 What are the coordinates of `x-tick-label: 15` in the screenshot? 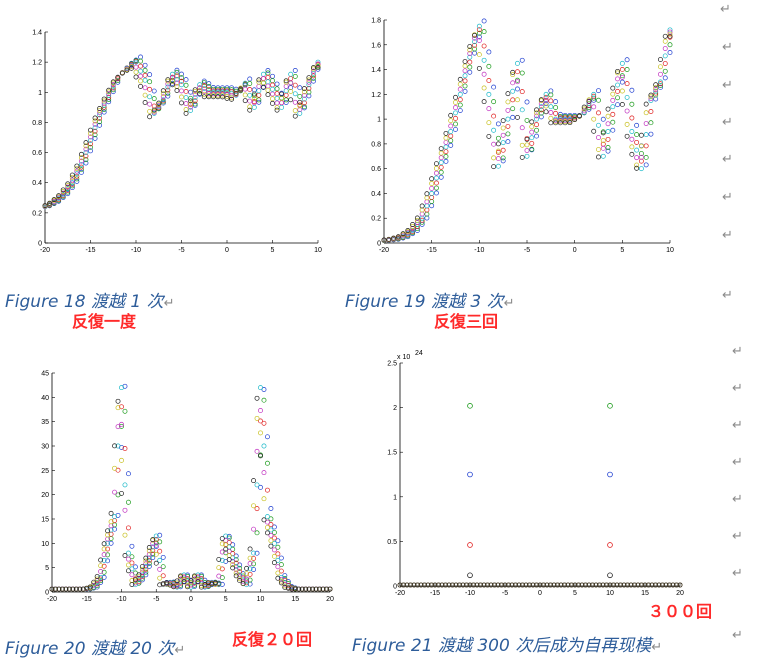 It's located at (295, 599).